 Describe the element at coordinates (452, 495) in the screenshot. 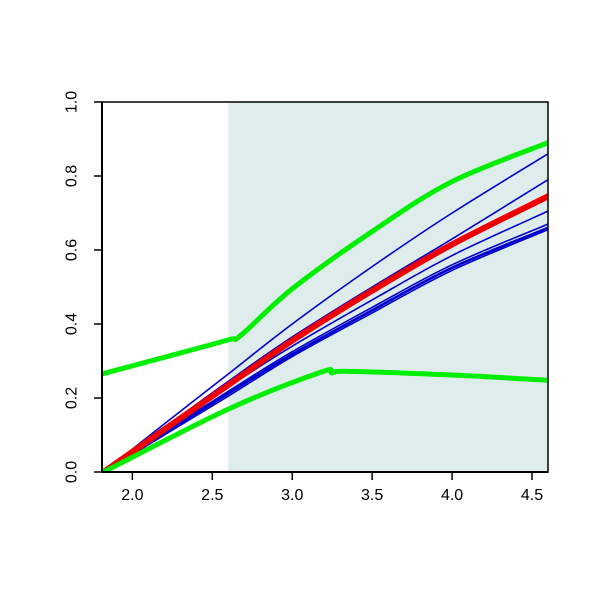

I see `x-tick-label: 4.0` at that location.